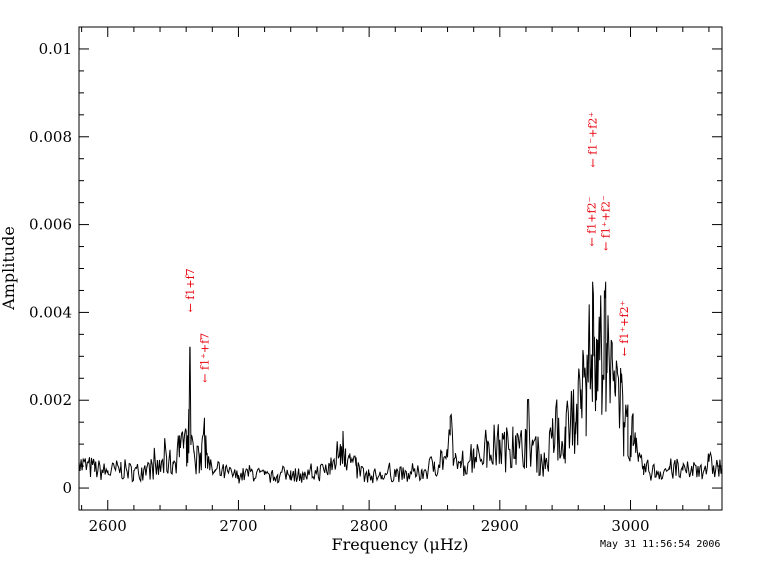 This screenshot has height=574, width=768. Describe the element at coordinates (50, 400) in the screenshot. I see `y-tick-label: 0.002` at that location.